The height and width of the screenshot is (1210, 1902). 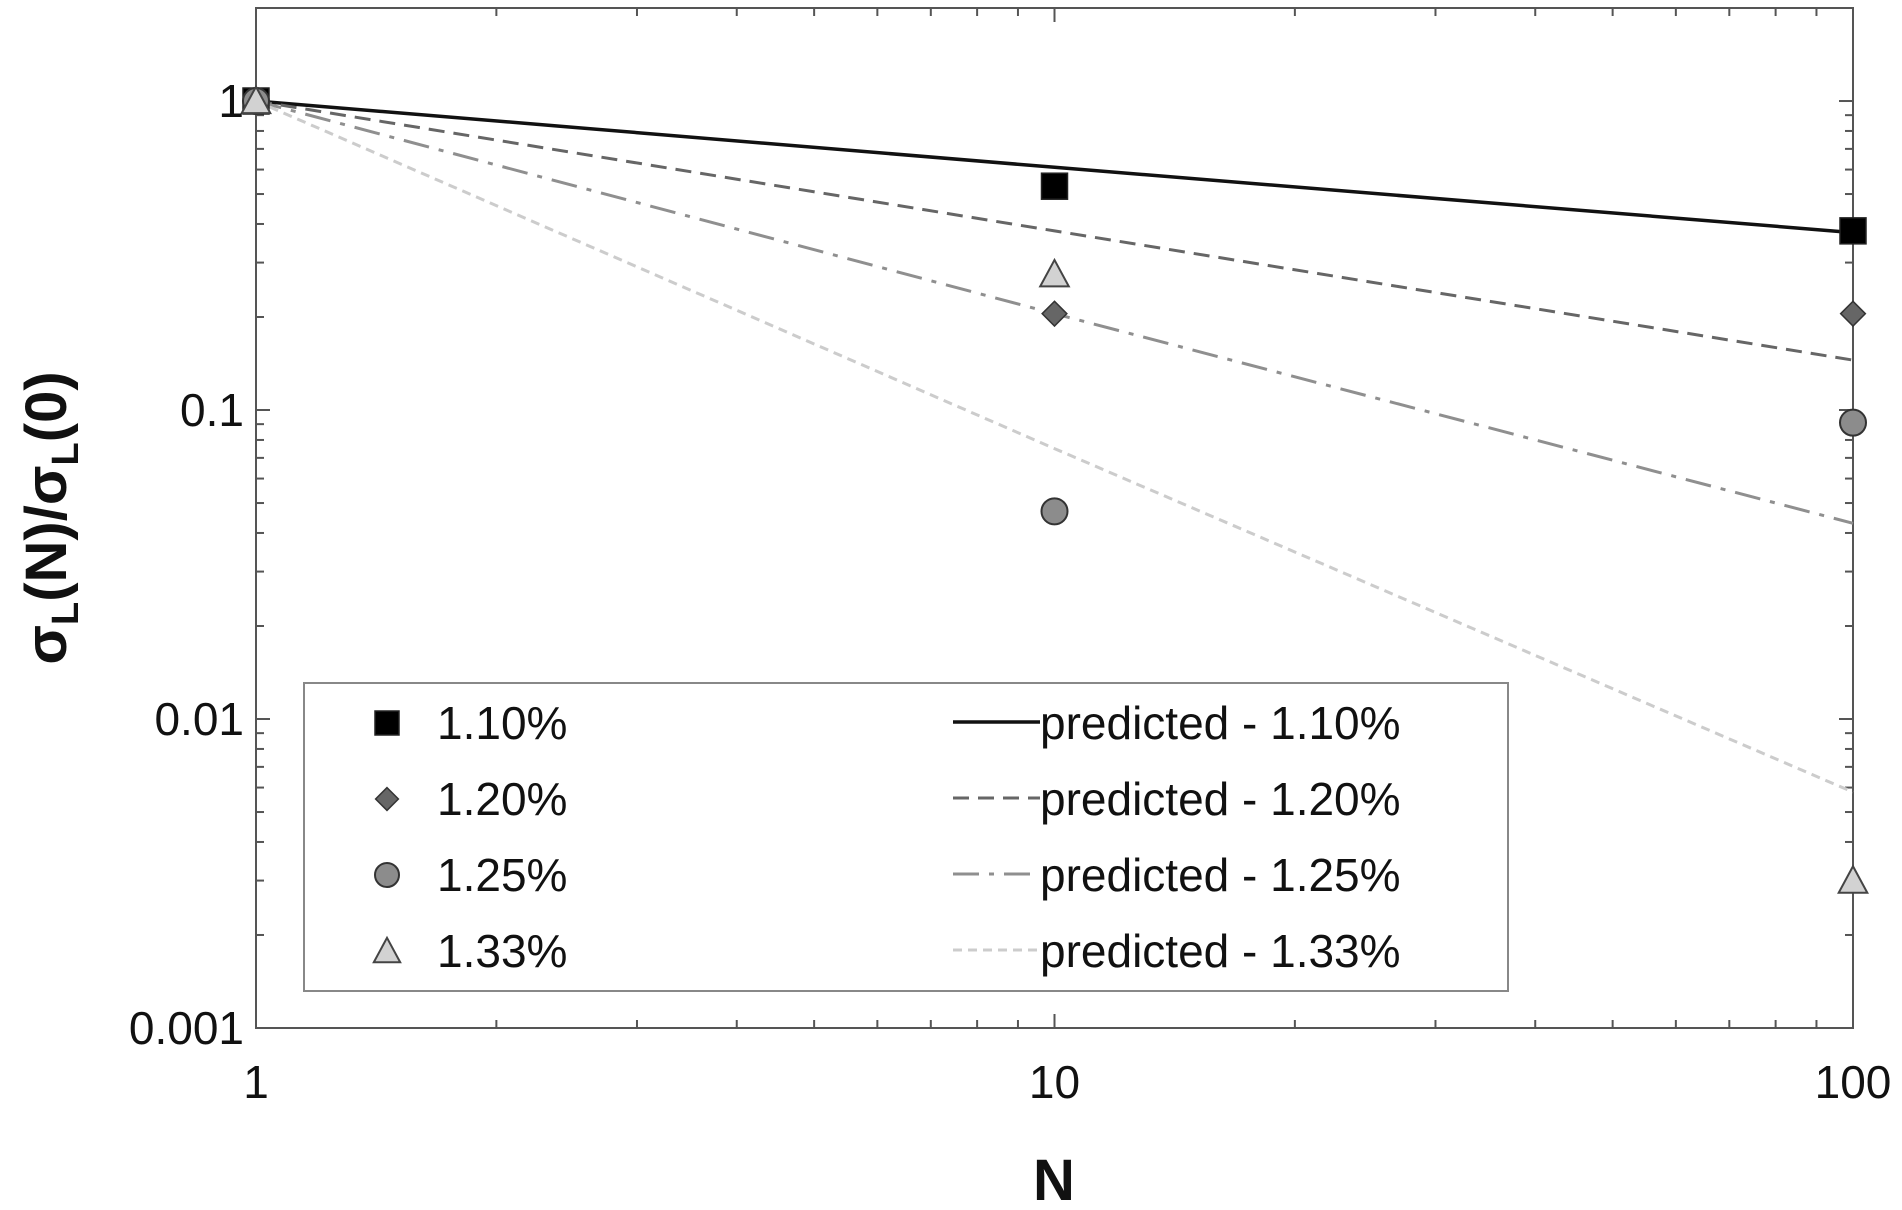 I want to click on x-tick-label: 100, so click(x=1853, y=1082).